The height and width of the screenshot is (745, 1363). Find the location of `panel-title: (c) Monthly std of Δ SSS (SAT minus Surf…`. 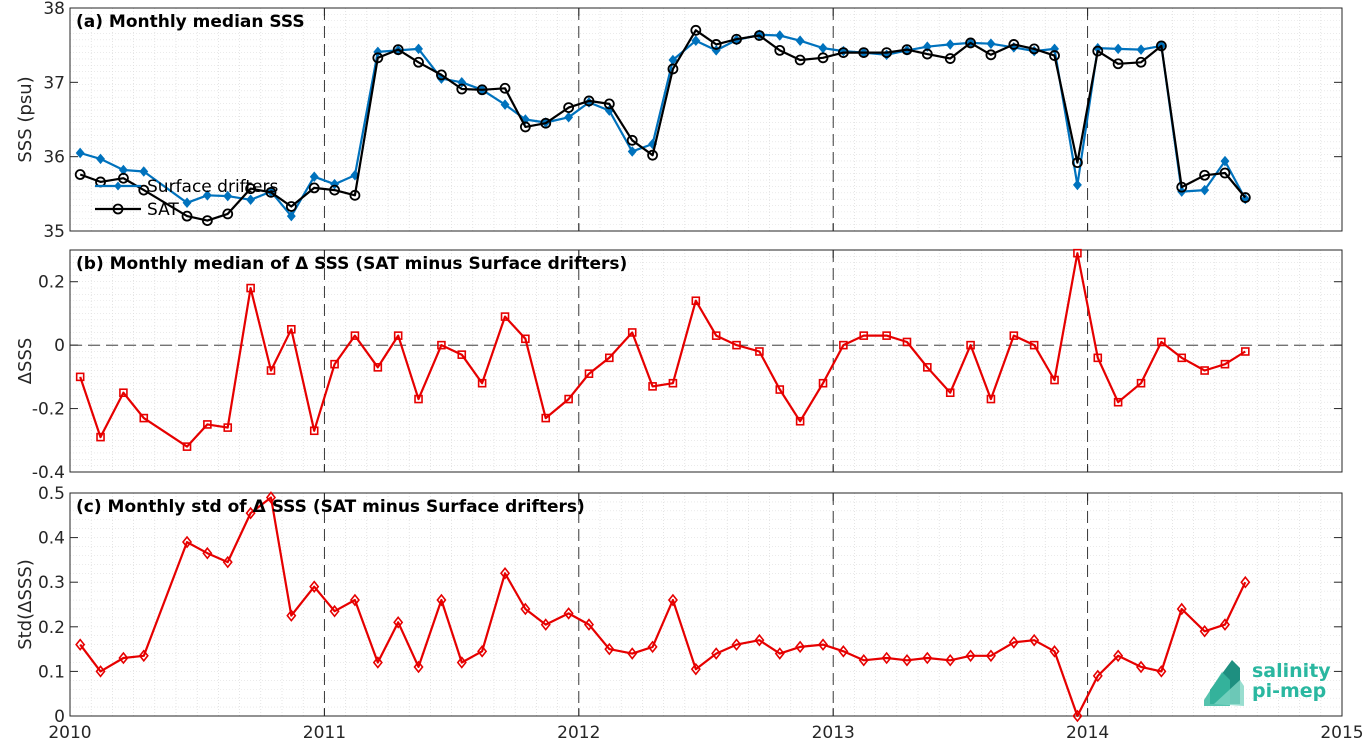

panel-title: (c) Monthly std of Δ SSS (SAT minus Surf… is located at coordinates (330, 507).